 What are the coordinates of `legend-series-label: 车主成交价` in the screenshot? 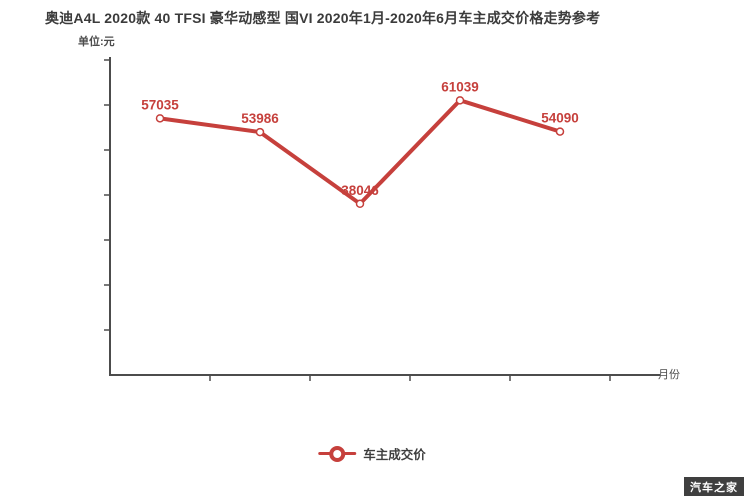 It's located at (394, 455).